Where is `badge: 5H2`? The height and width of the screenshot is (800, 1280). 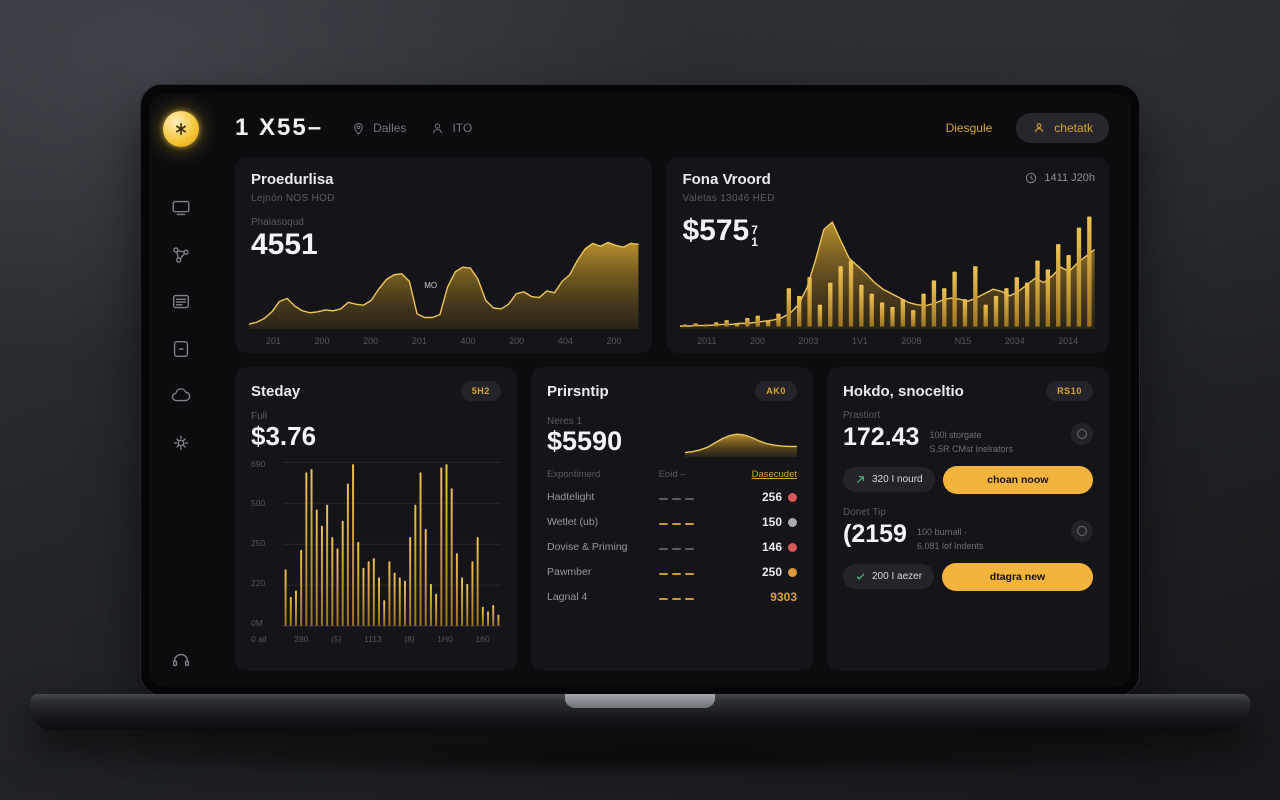
badge: 5H2 is located at coordinates (480, 391).